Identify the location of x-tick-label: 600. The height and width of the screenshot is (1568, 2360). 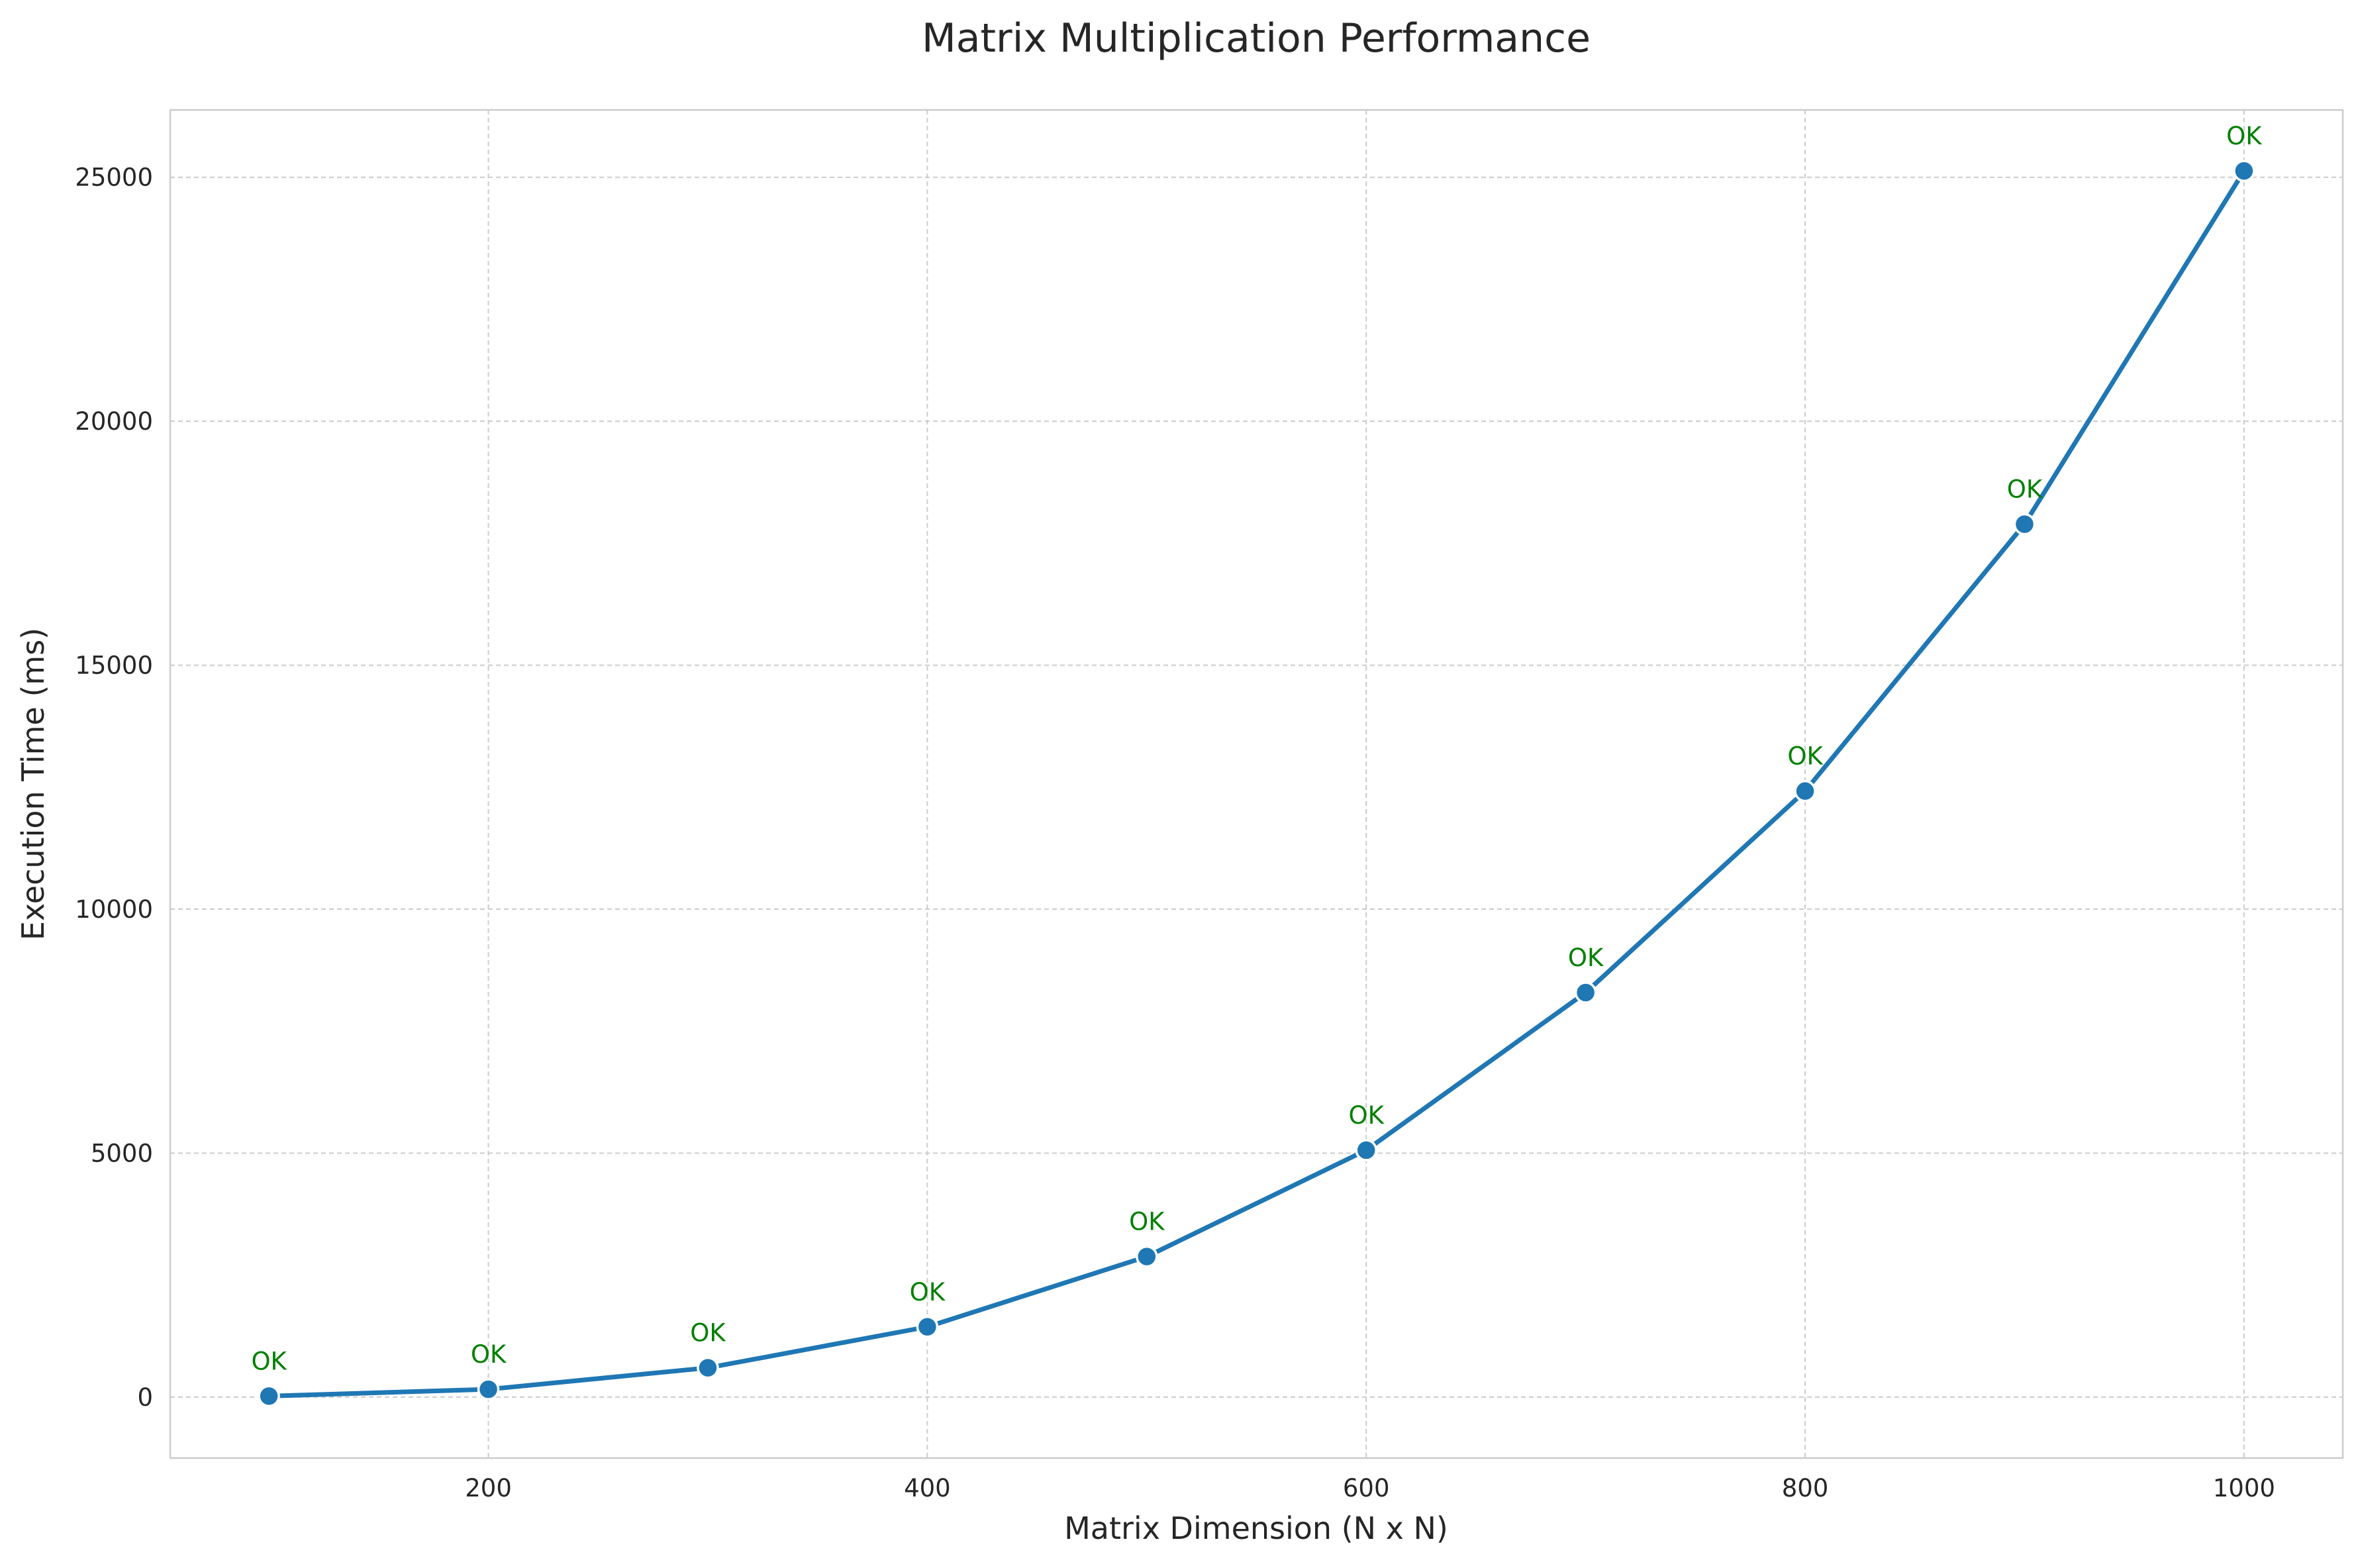
(1366, 1488).